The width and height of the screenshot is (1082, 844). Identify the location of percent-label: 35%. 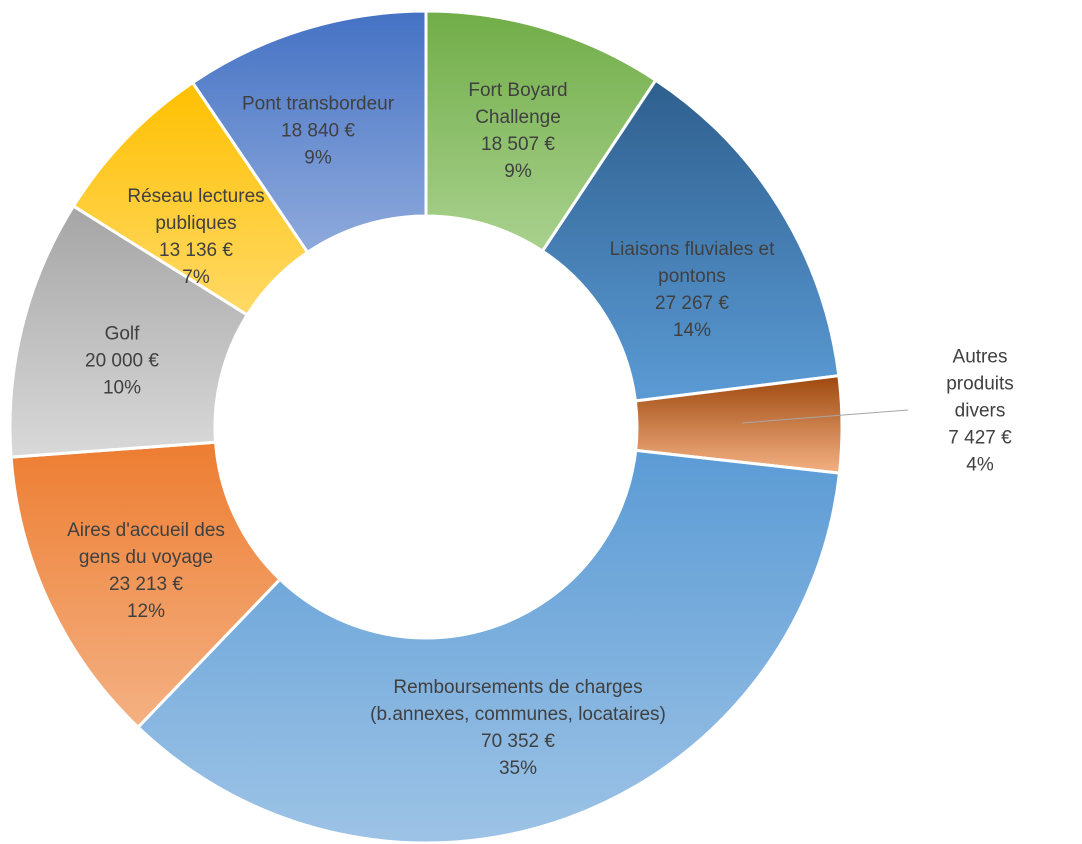
(518, 768).